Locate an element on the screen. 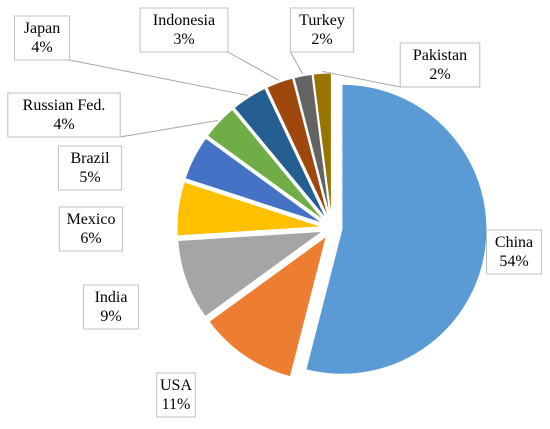  slice-label-brazil: Brazil is located at coordinates (90, 158).